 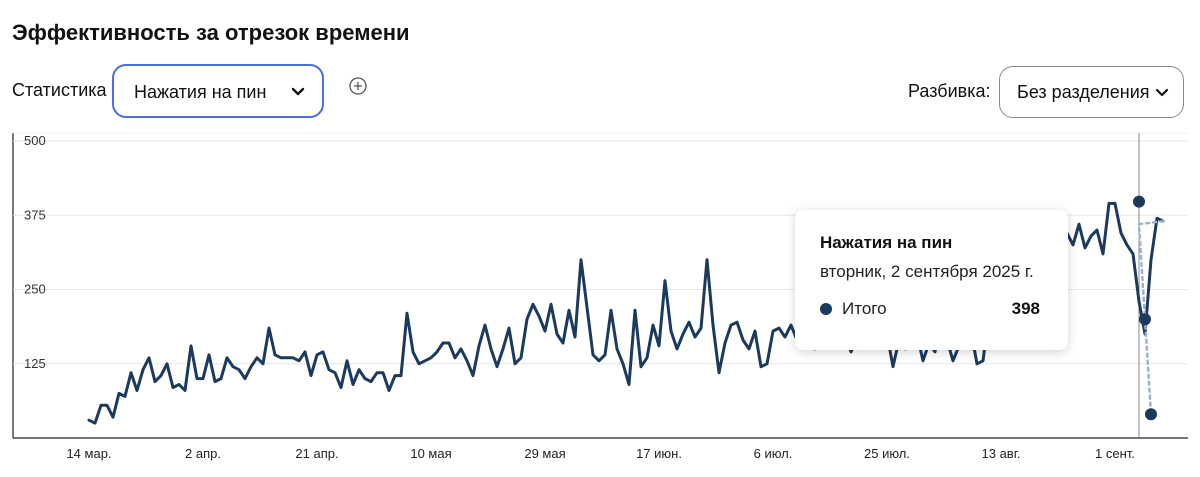 What do you see at coordinates (211, 32) in the screenshot?
I see `page-title: Эффективность за отрезок времени` at bounding box center [211, 32].